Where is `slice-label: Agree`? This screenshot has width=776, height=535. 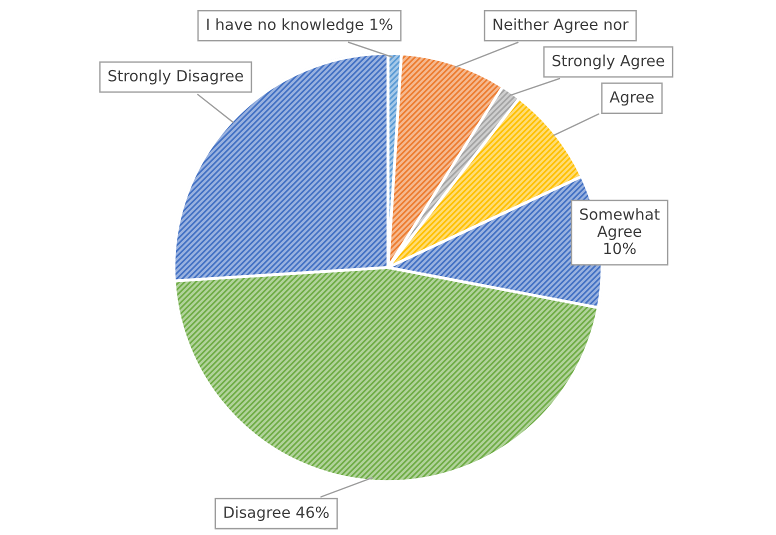
slice-label: Agree is located at coordinates (632, 98).